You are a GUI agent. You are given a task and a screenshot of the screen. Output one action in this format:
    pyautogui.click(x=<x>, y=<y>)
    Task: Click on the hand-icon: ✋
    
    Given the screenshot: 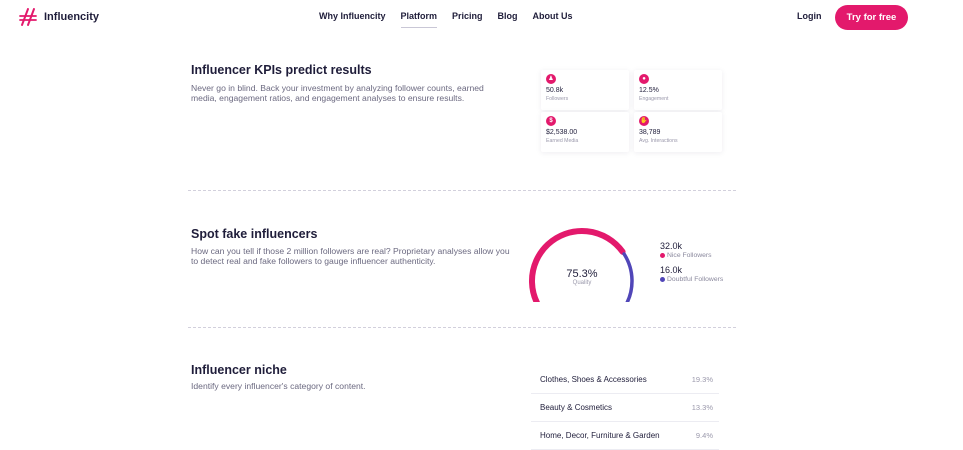 What is the action you would take?
    pyautogui.click(x=644, y=121)
    